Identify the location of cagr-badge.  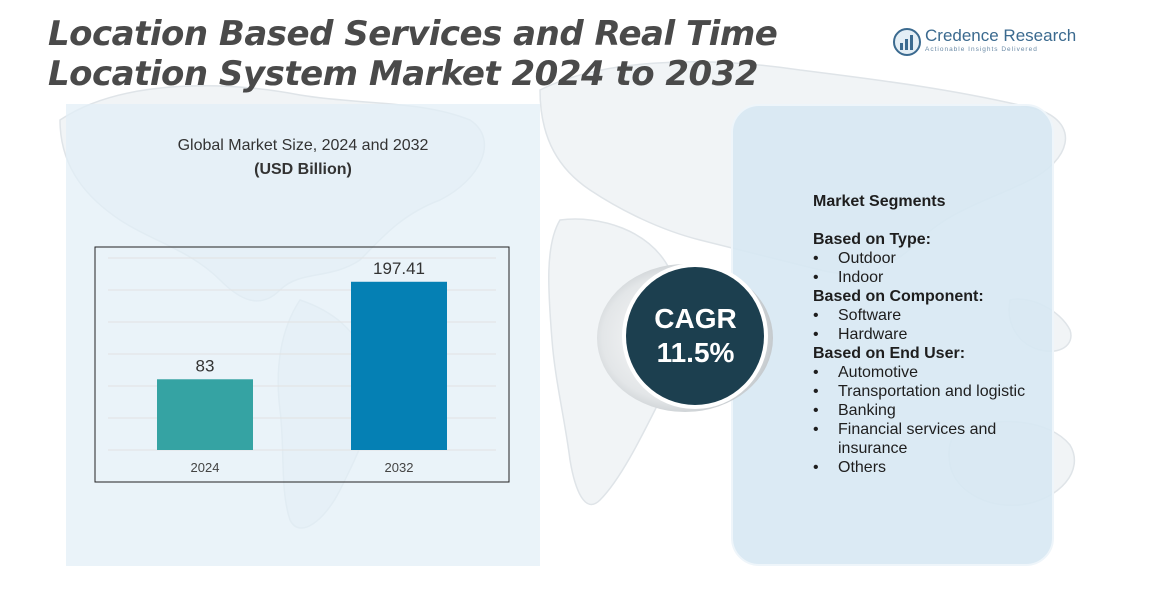
(685, 337).